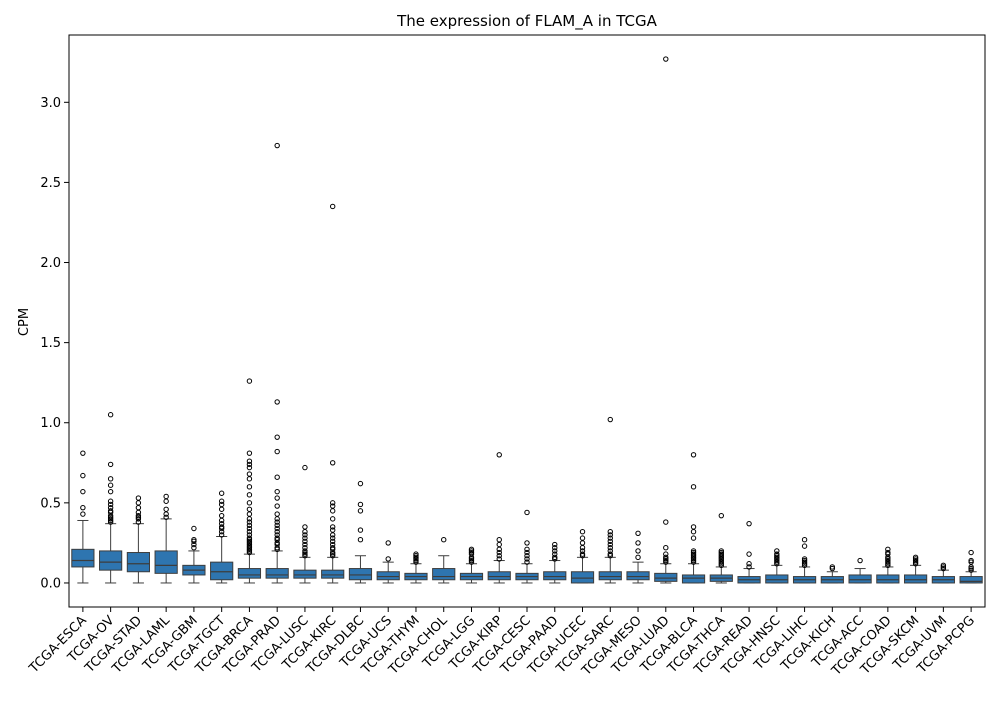 Image resolution: width=1000 pixels, height=704 pixels. What do you see at coordinates (249, 573) in the screenshot?
I see `box-tcga-brca` at bounding box center [249, 573].